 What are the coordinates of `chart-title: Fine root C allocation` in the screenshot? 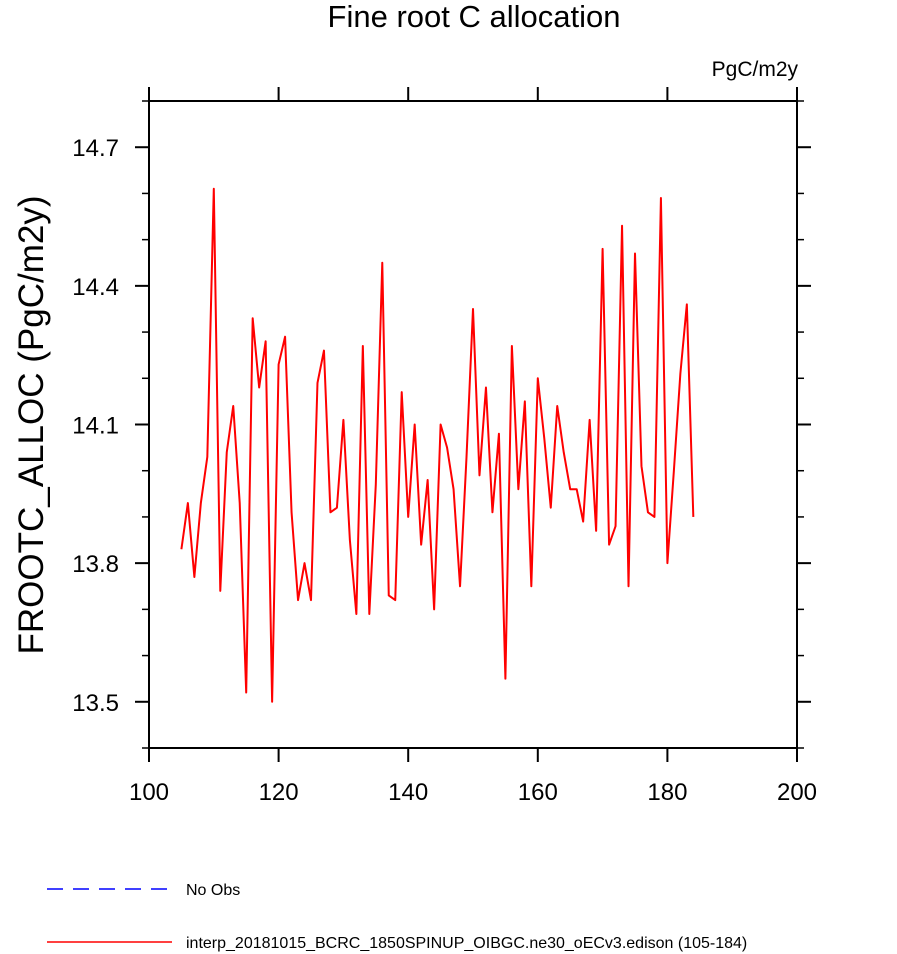 It's located at (474, 17).